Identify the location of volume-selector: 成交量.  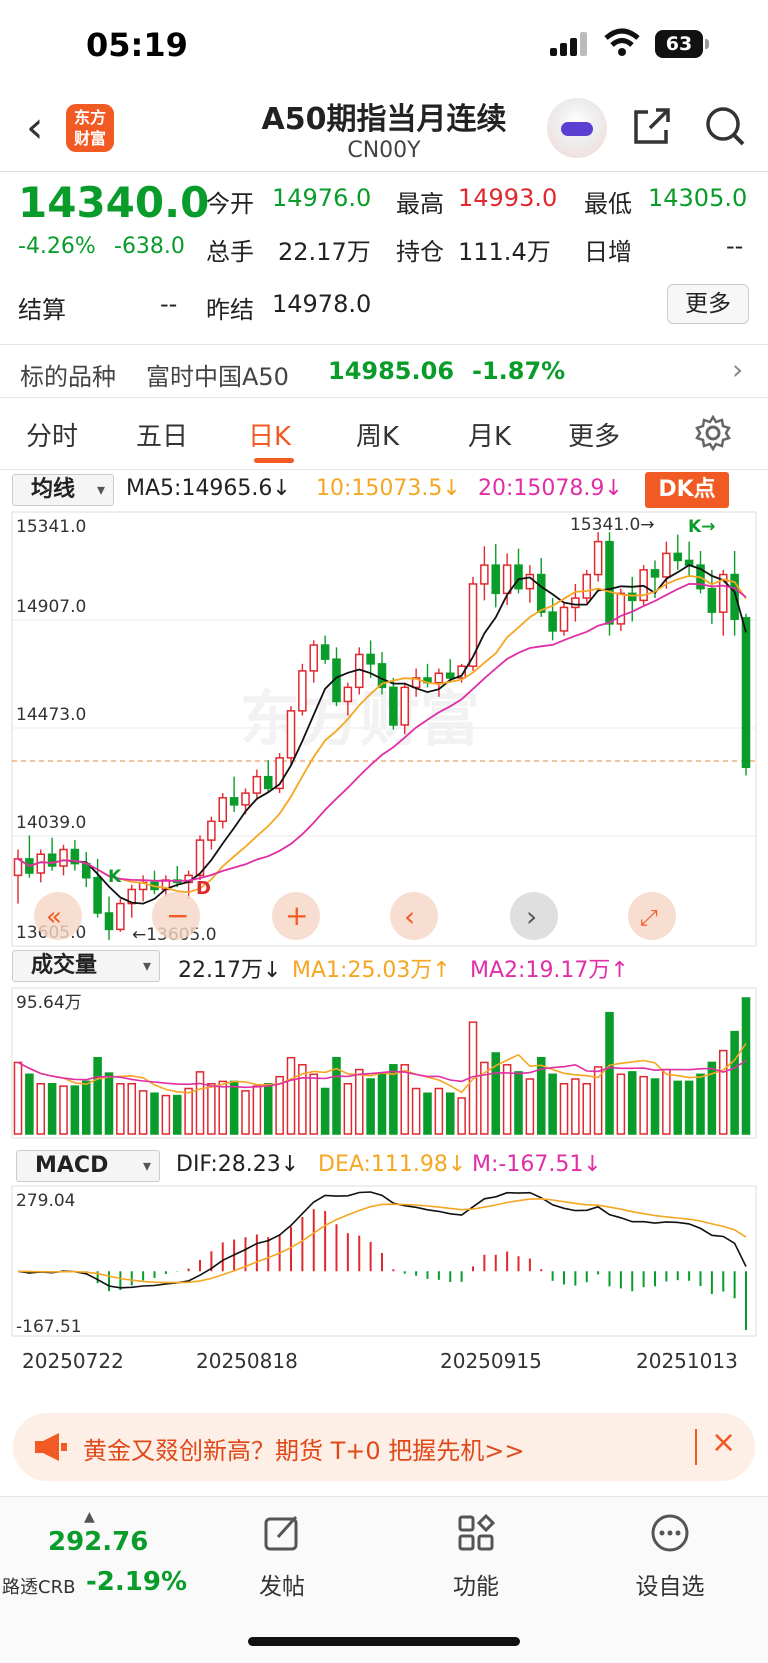
(86, 966).